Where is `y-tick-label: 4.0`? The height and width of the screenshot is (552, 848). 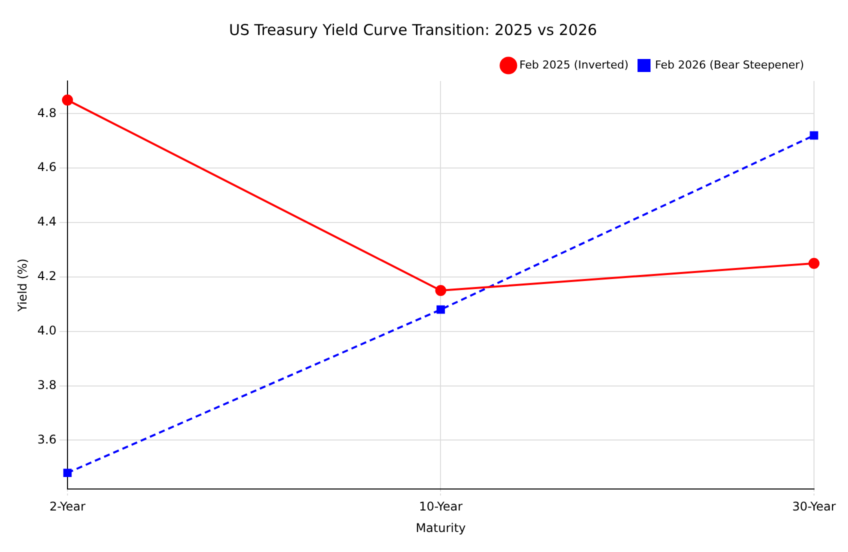 y-tick-label: 4.0 is located at coordinates (46, 330).